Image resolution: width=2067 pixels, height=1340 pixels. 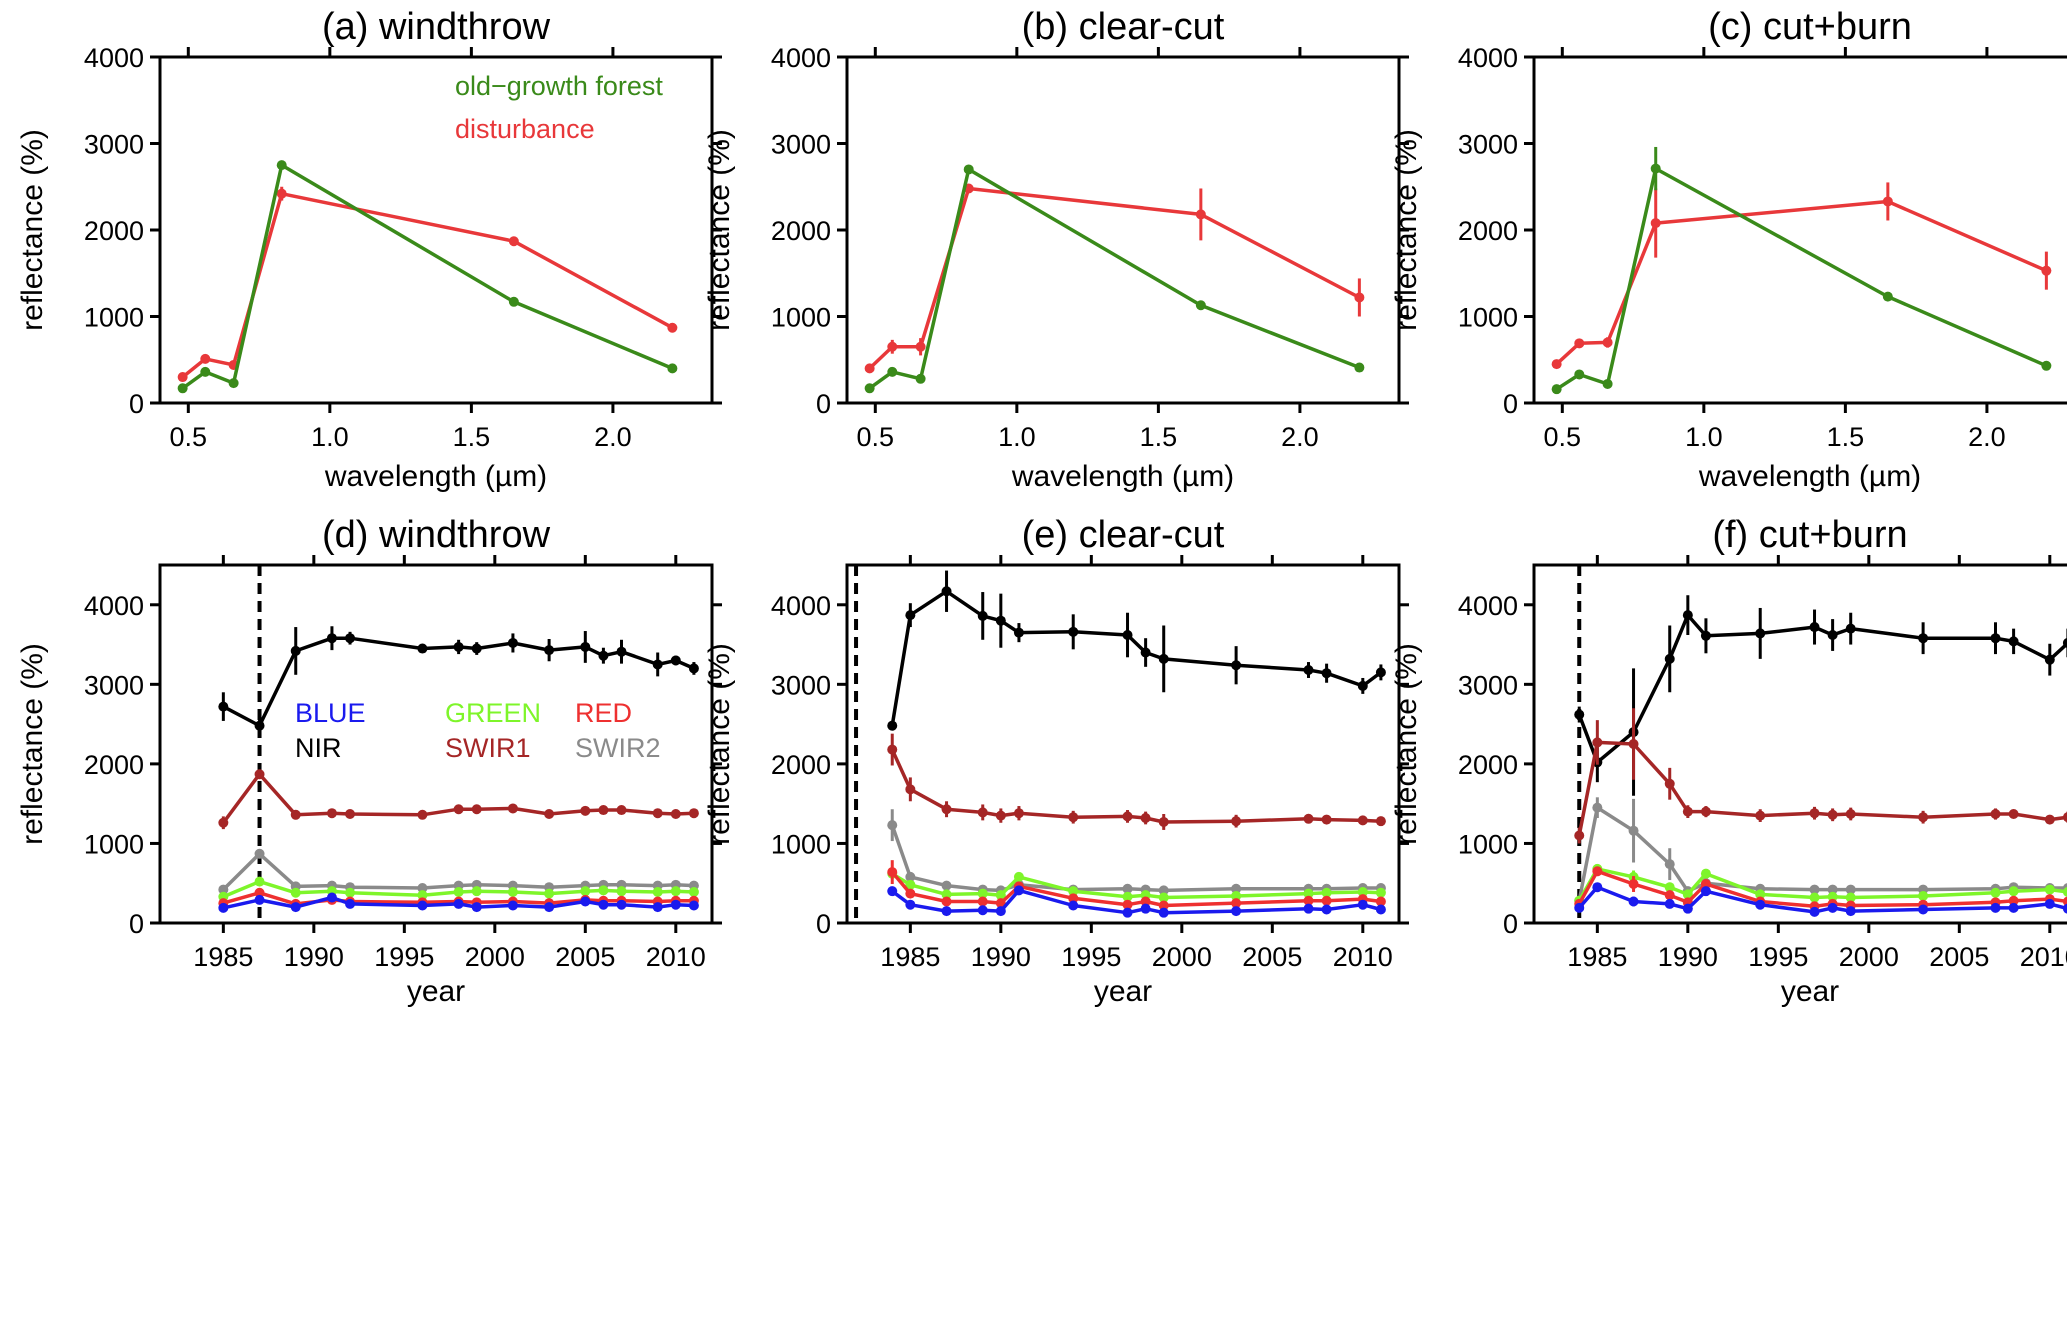 I want to click on x-tick-label: 0.5, so click(x=189, y=437).